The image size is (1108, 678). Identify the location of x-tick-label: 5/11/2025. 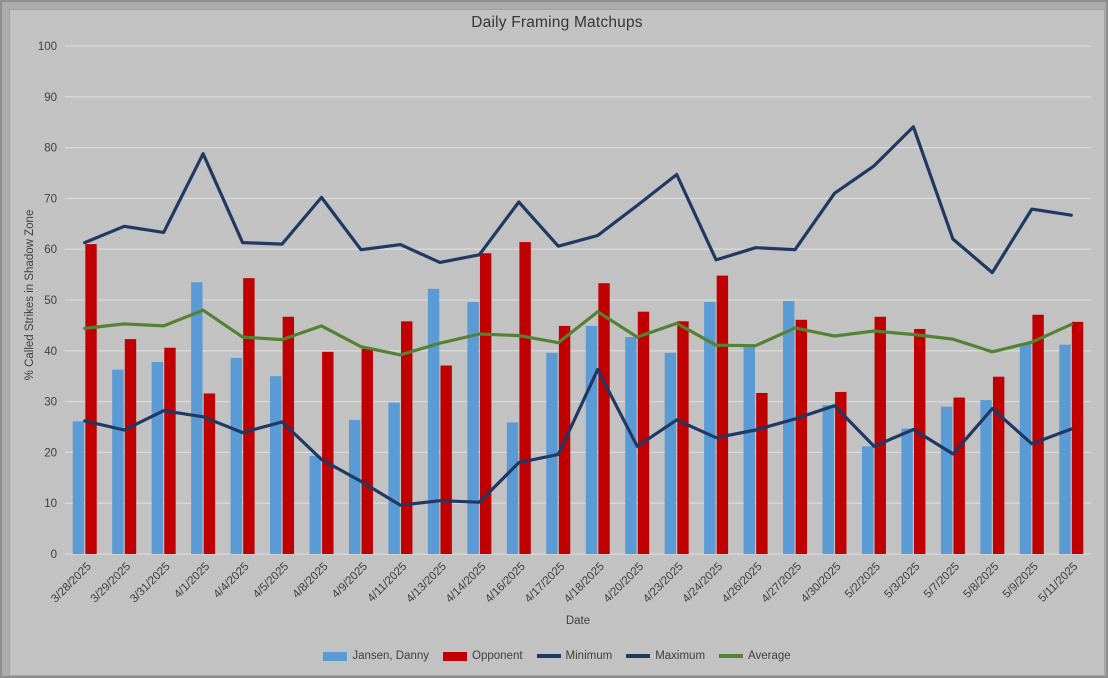
(1058, 583).